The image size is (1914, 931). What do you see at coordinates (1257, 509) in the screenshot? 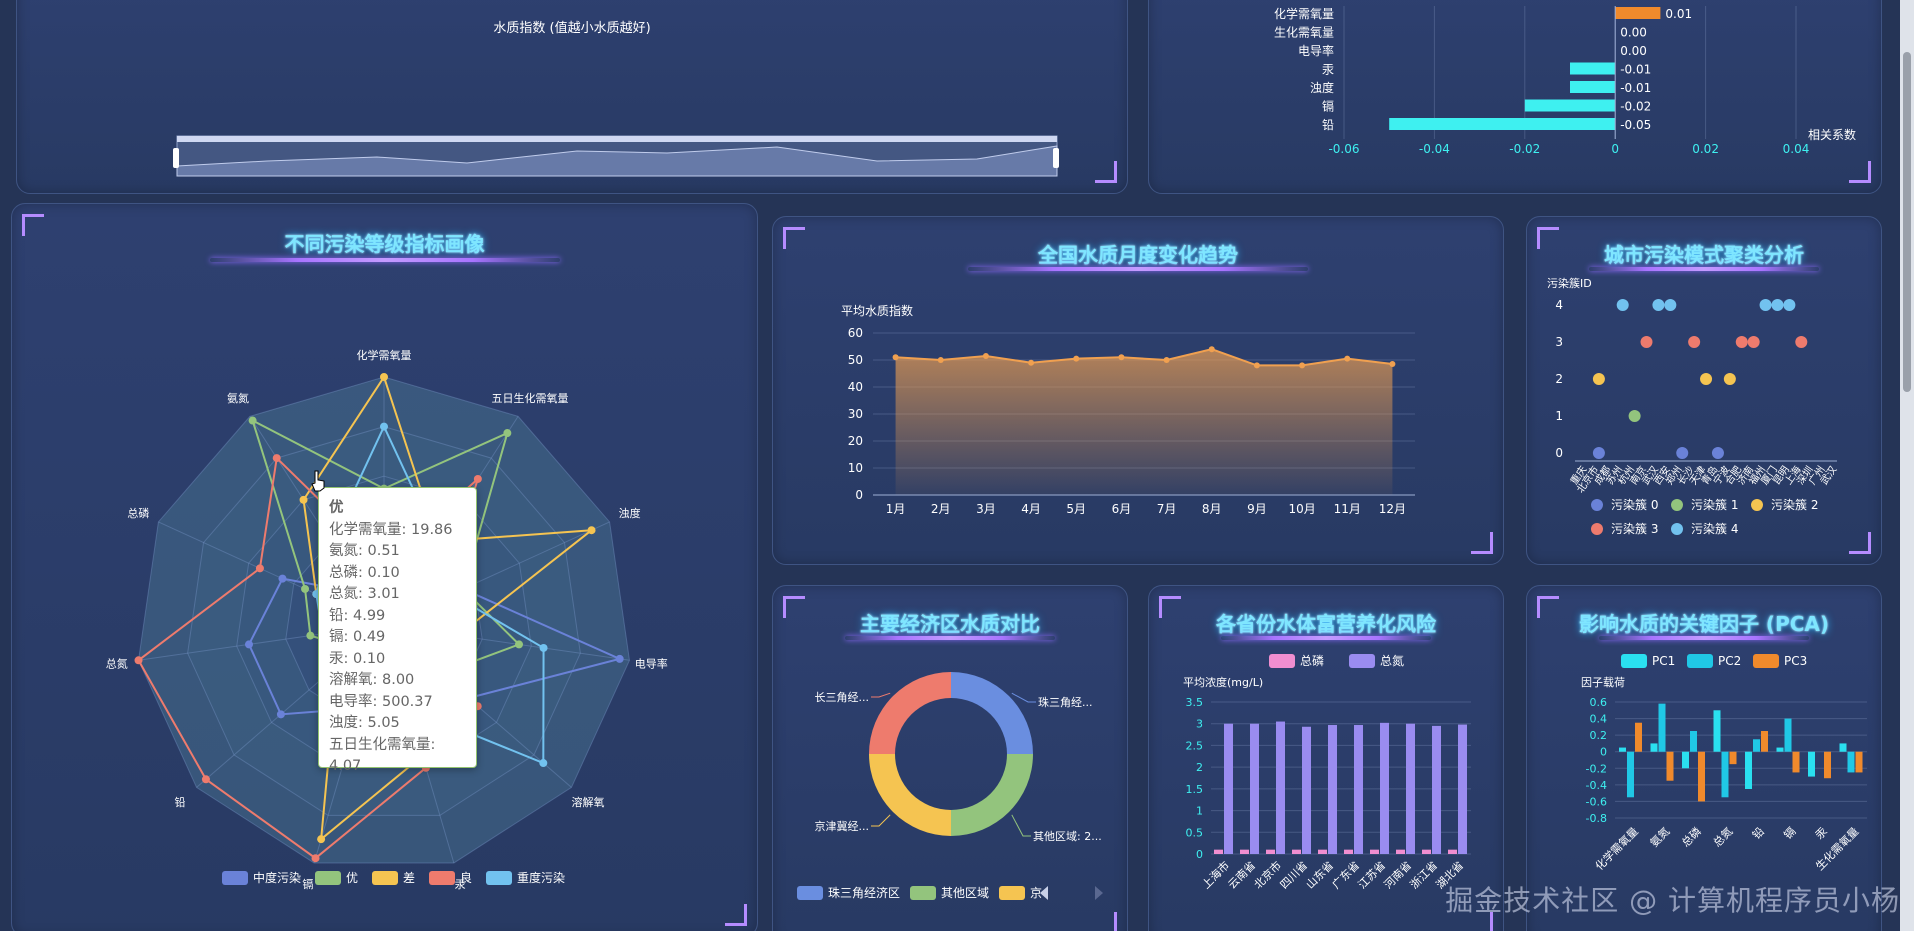
I see `x-tick-label: 9月` at bounding box center [1257, 509].